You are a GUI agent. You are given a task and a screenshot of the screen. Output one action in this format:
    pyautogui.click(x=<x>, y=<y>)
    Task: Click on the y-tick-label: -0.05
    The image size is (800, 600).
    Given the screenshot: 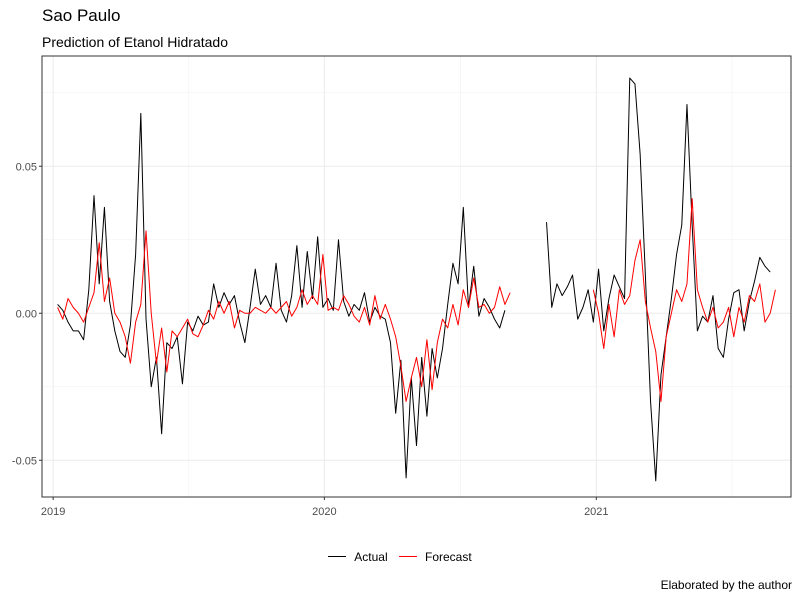 What is the action you would take?
    pyautogui.click(x=24, y=461)
    